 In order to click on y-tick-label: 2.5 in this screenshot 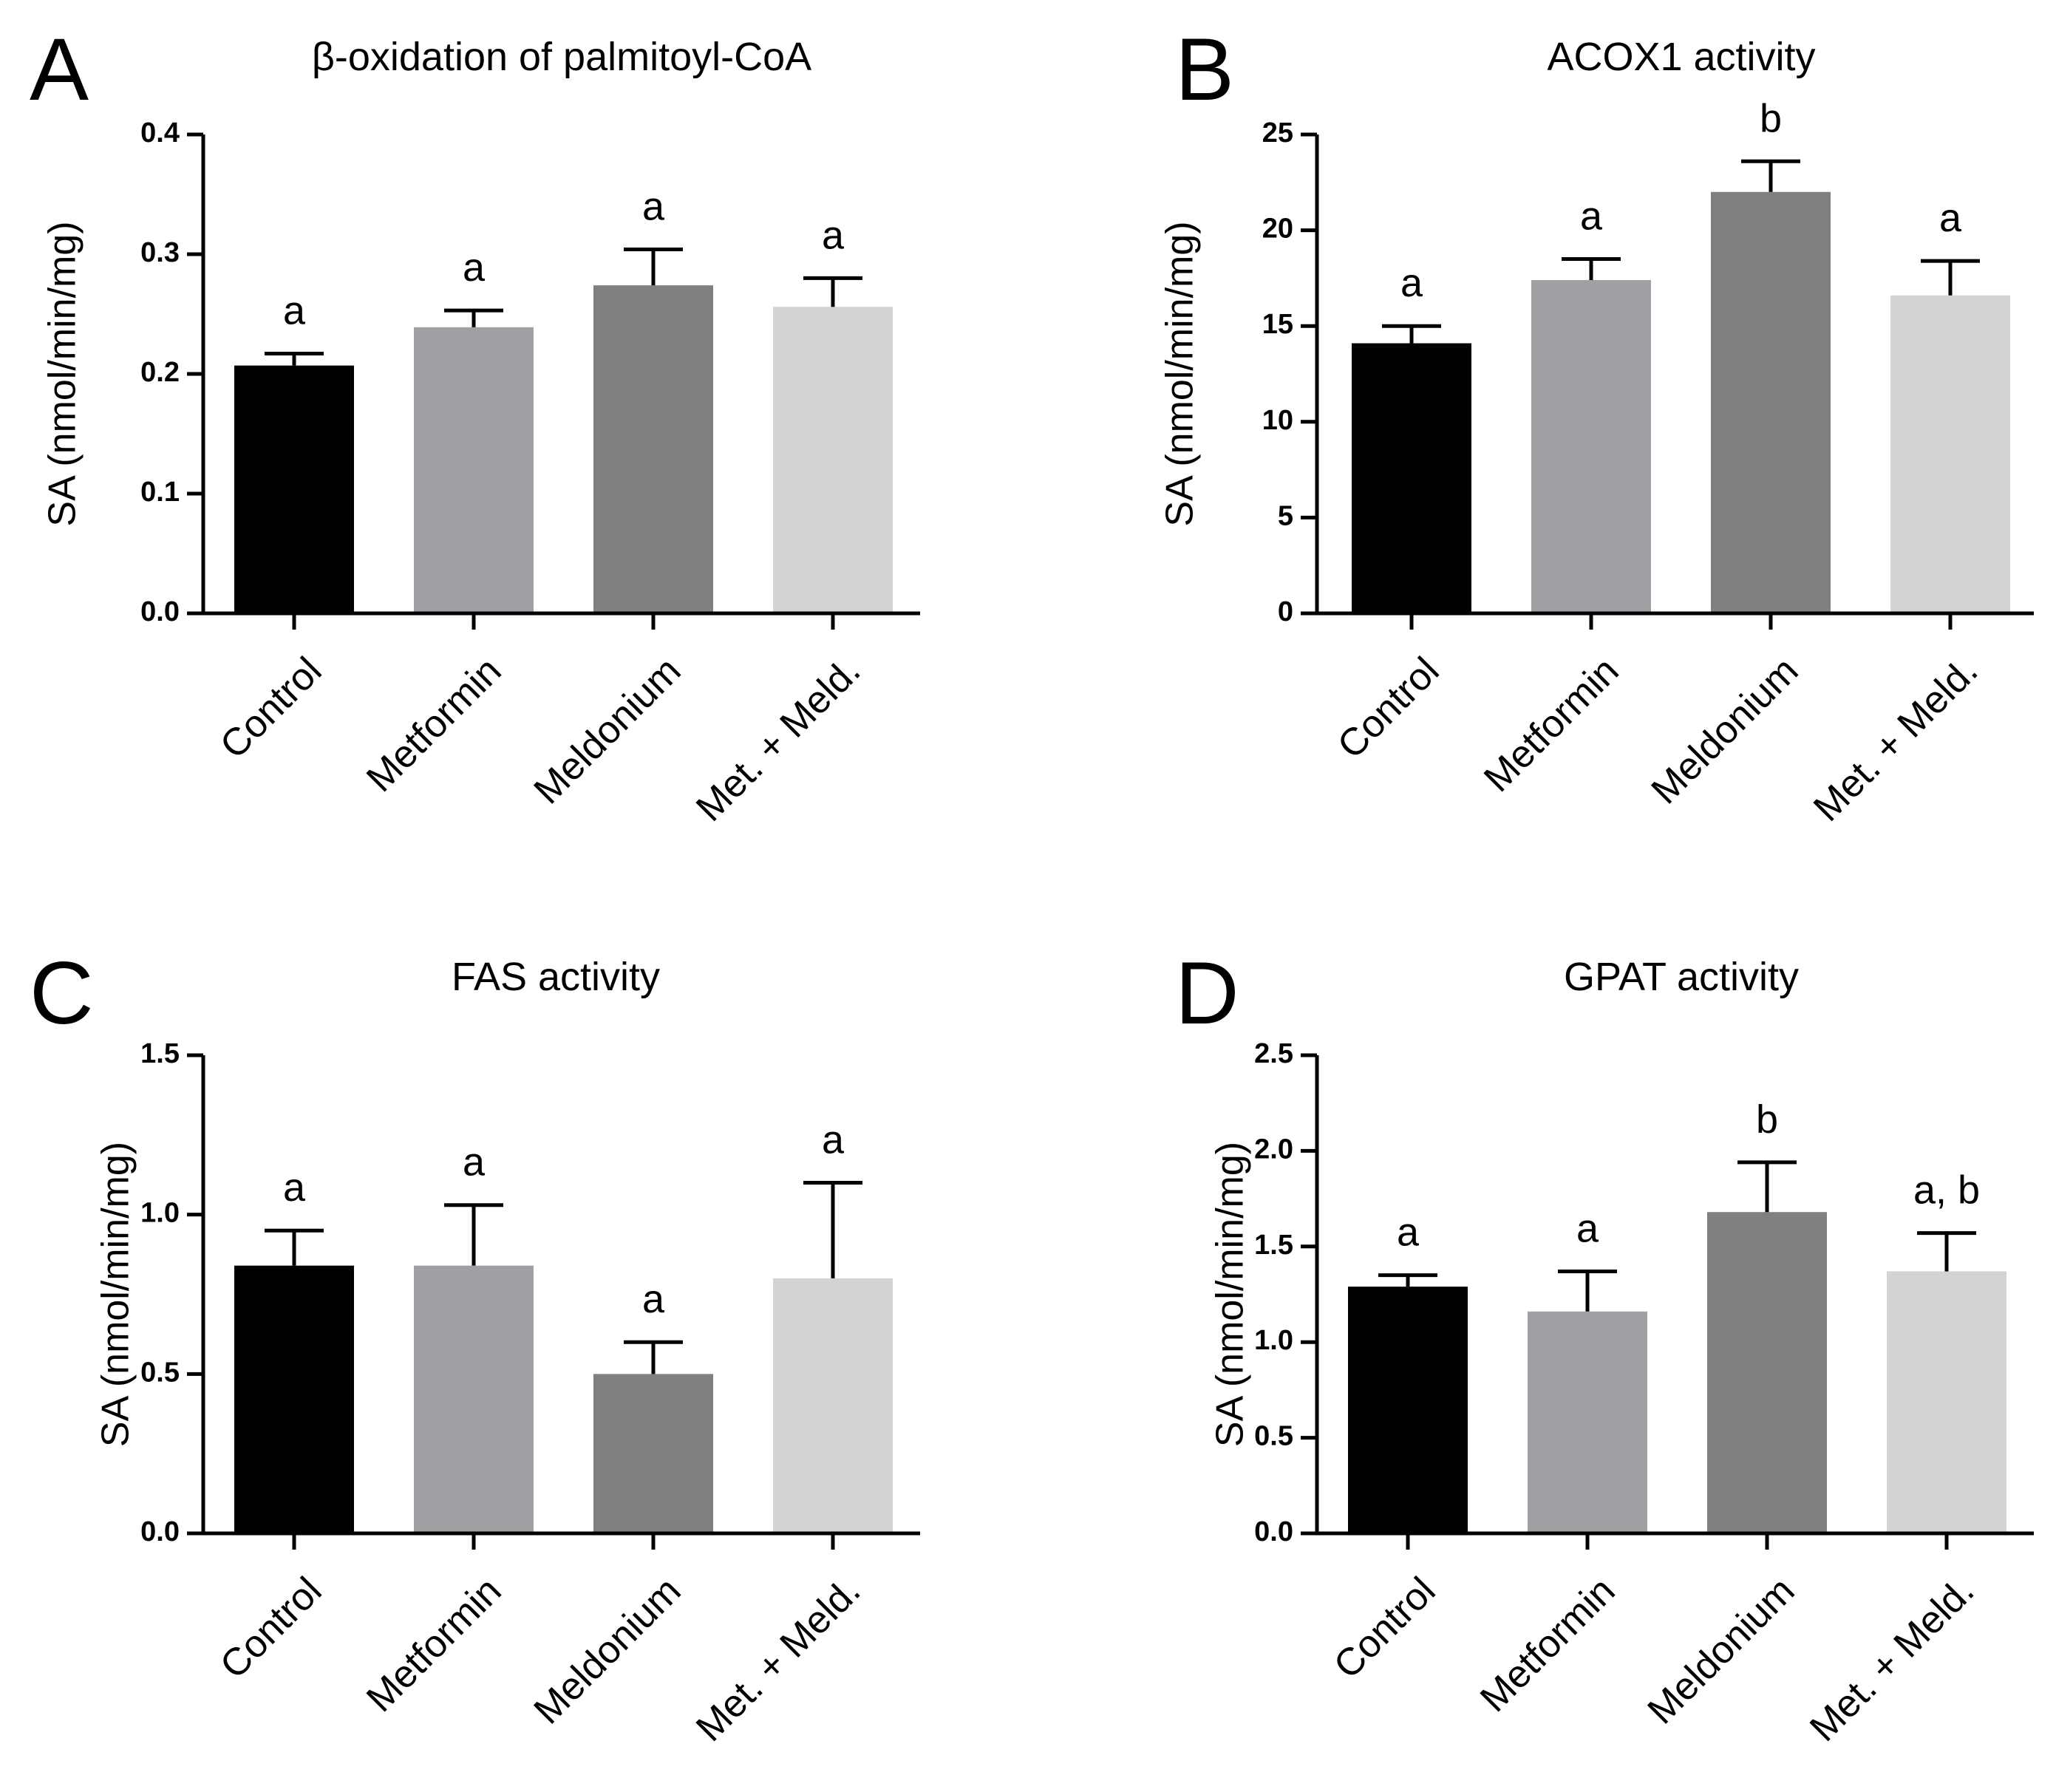, I will do `click(1273, 1053)`.